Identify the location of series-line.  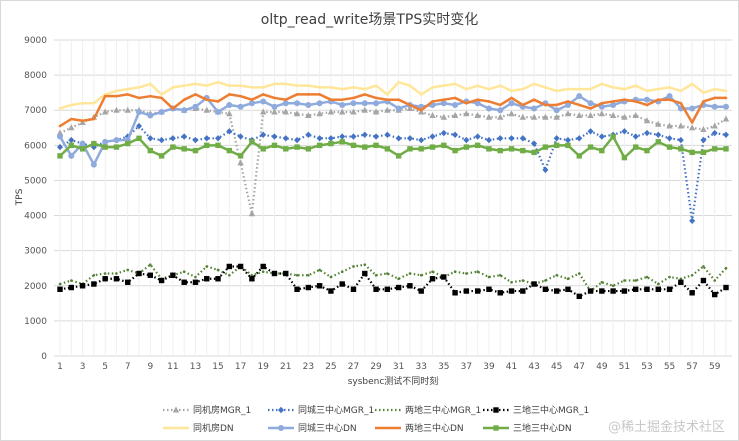
(393, 95).